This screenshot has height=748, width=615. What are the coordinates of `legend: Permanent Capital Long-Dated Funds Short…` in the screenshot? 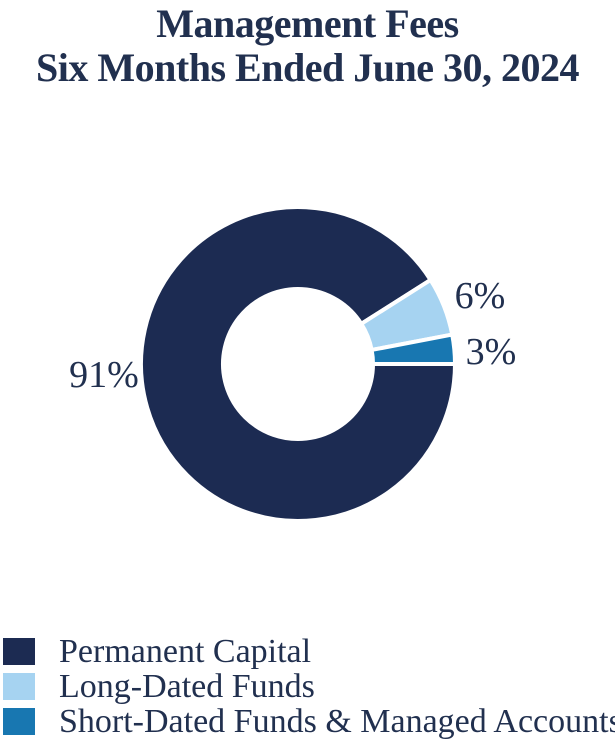 It's located at (309, 686).